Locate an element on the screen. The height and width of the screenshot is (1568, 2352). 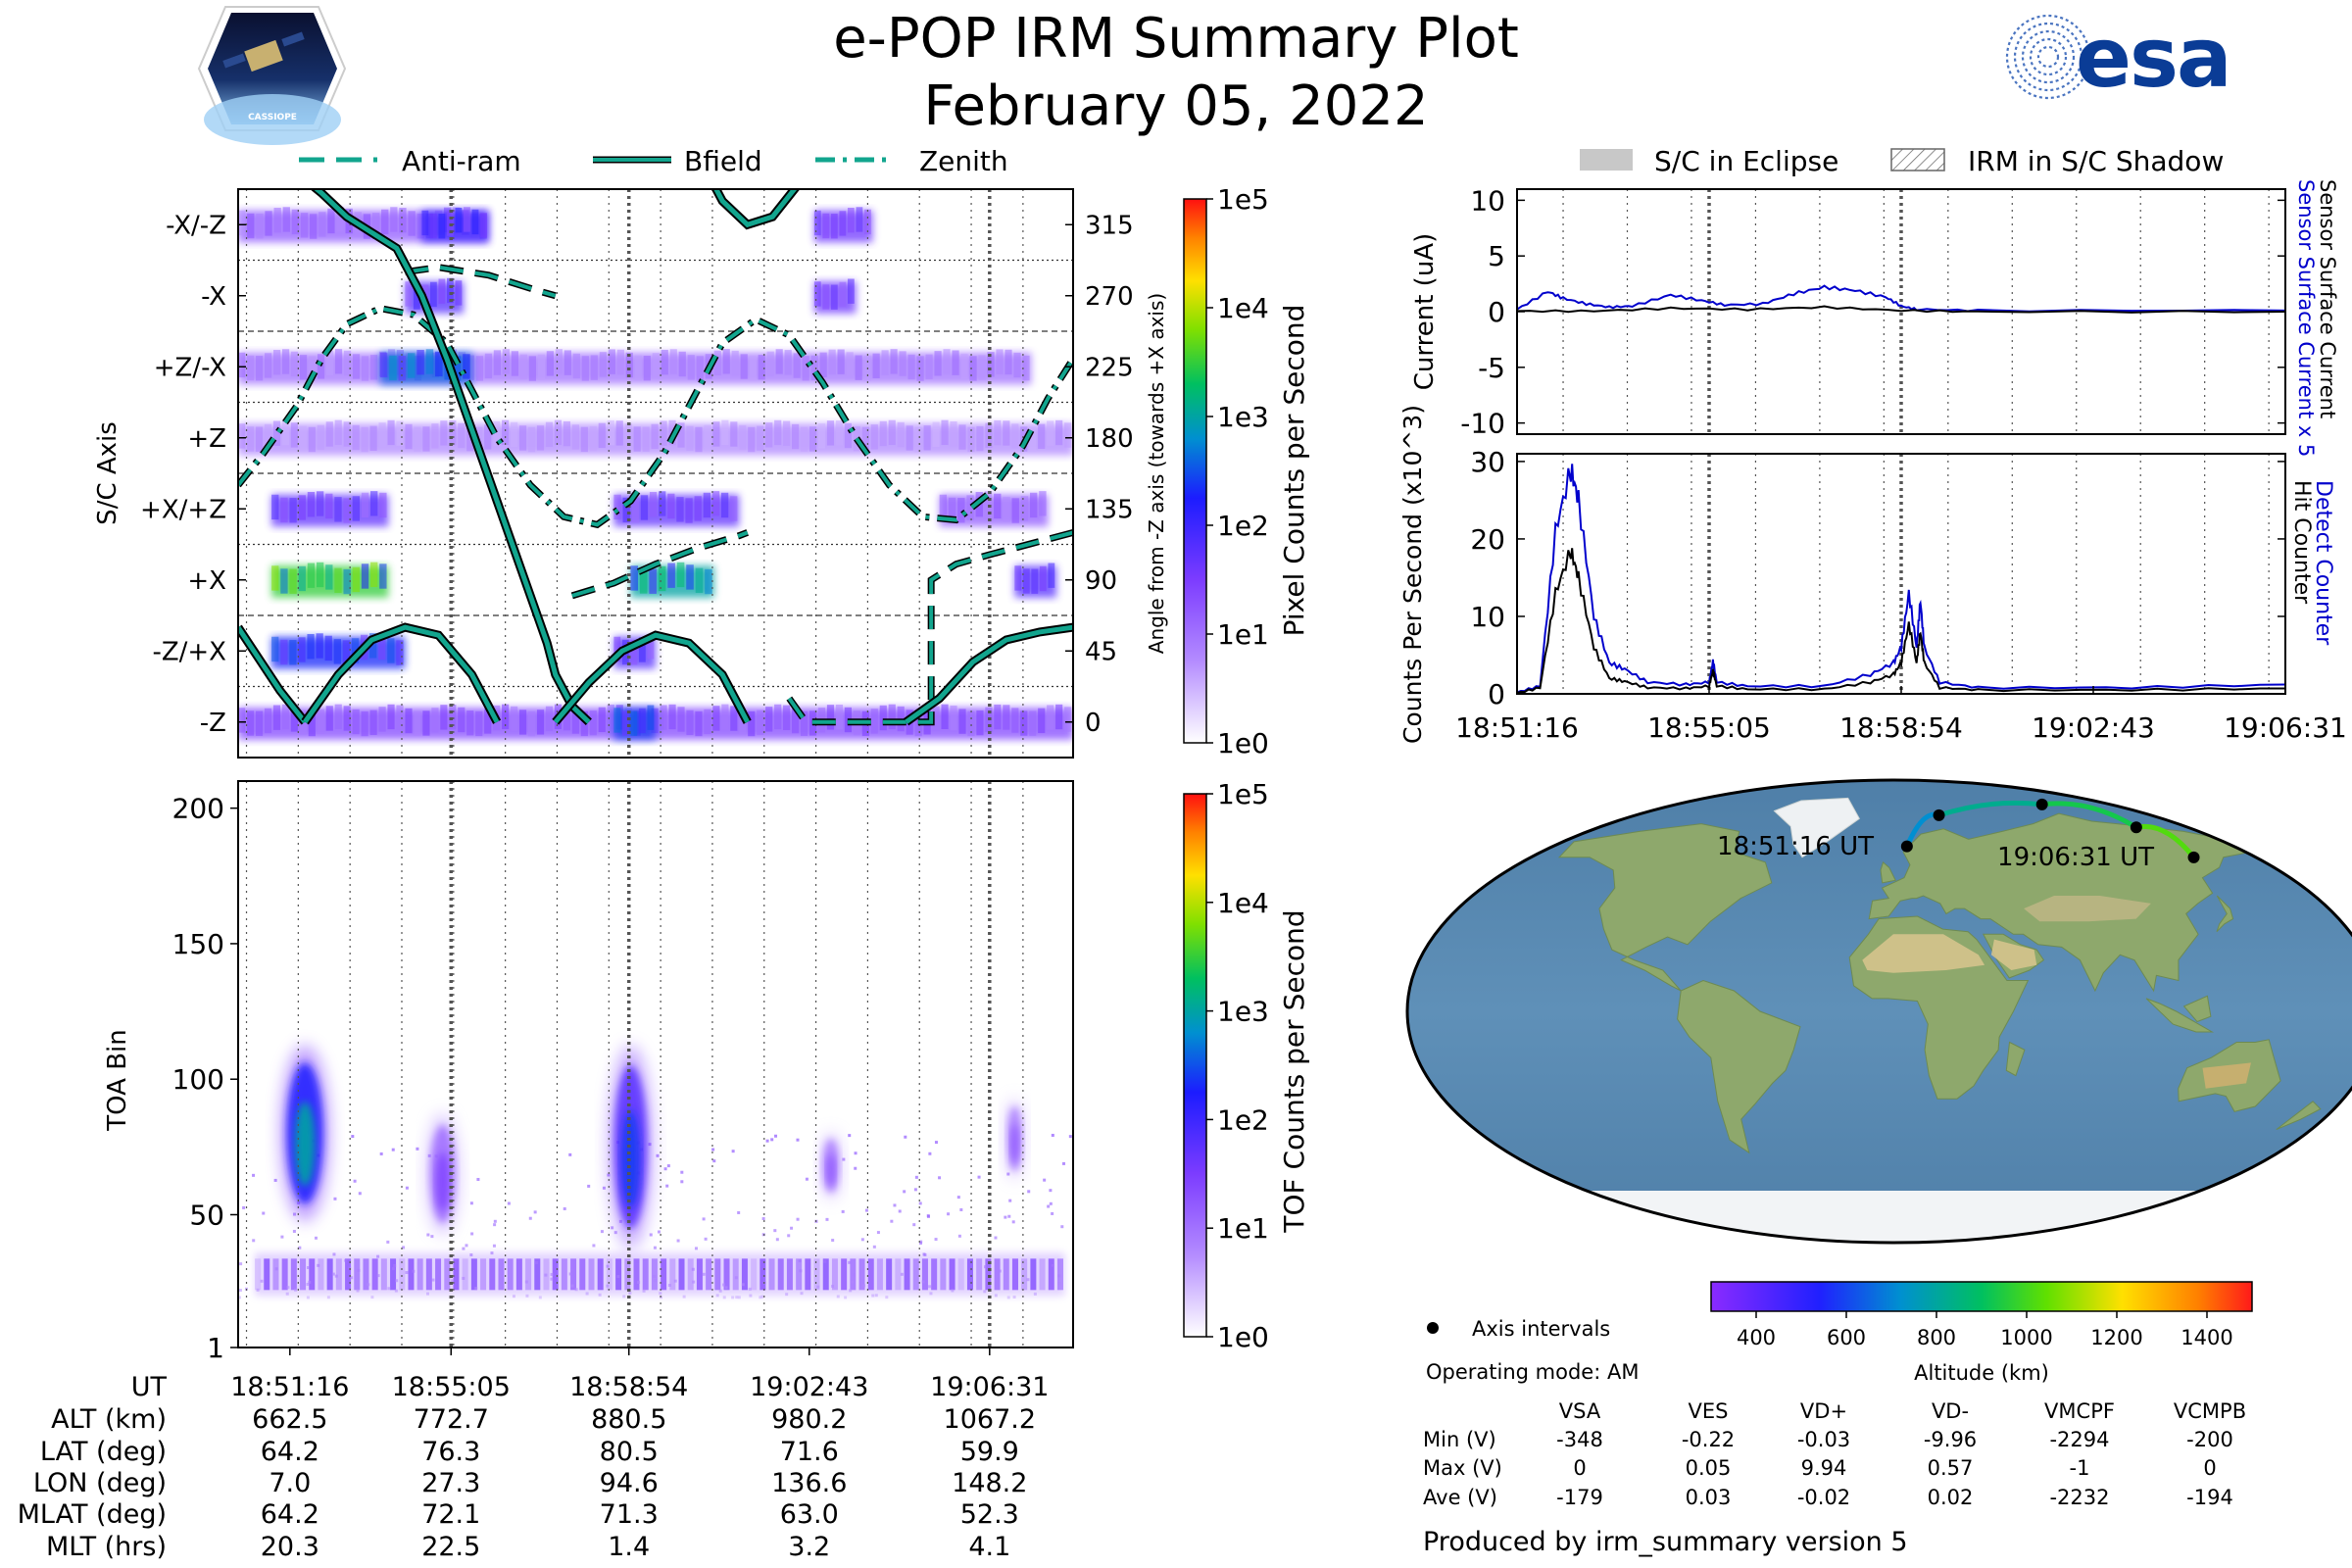
ephemeris-cell: 72.1 is located at coordinates (450, 1514).